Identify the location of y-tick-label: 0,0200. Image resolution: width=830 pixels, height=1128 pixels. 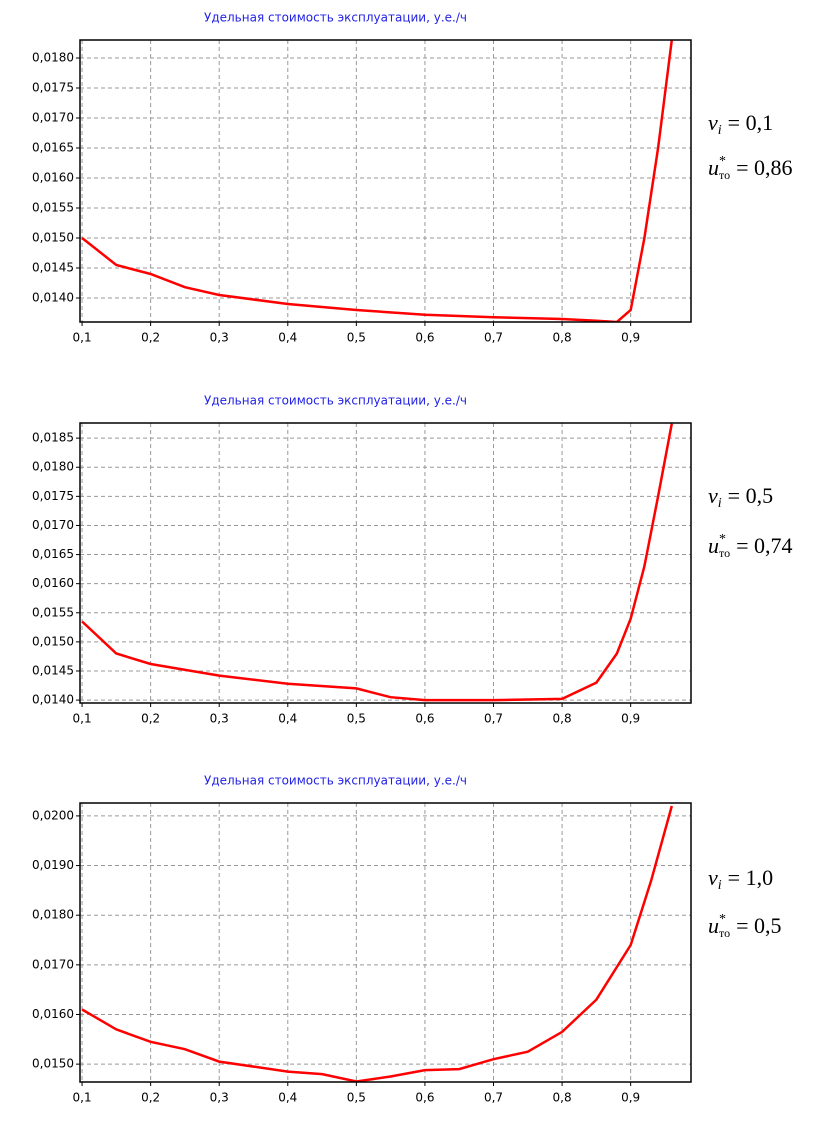
(53, 815).